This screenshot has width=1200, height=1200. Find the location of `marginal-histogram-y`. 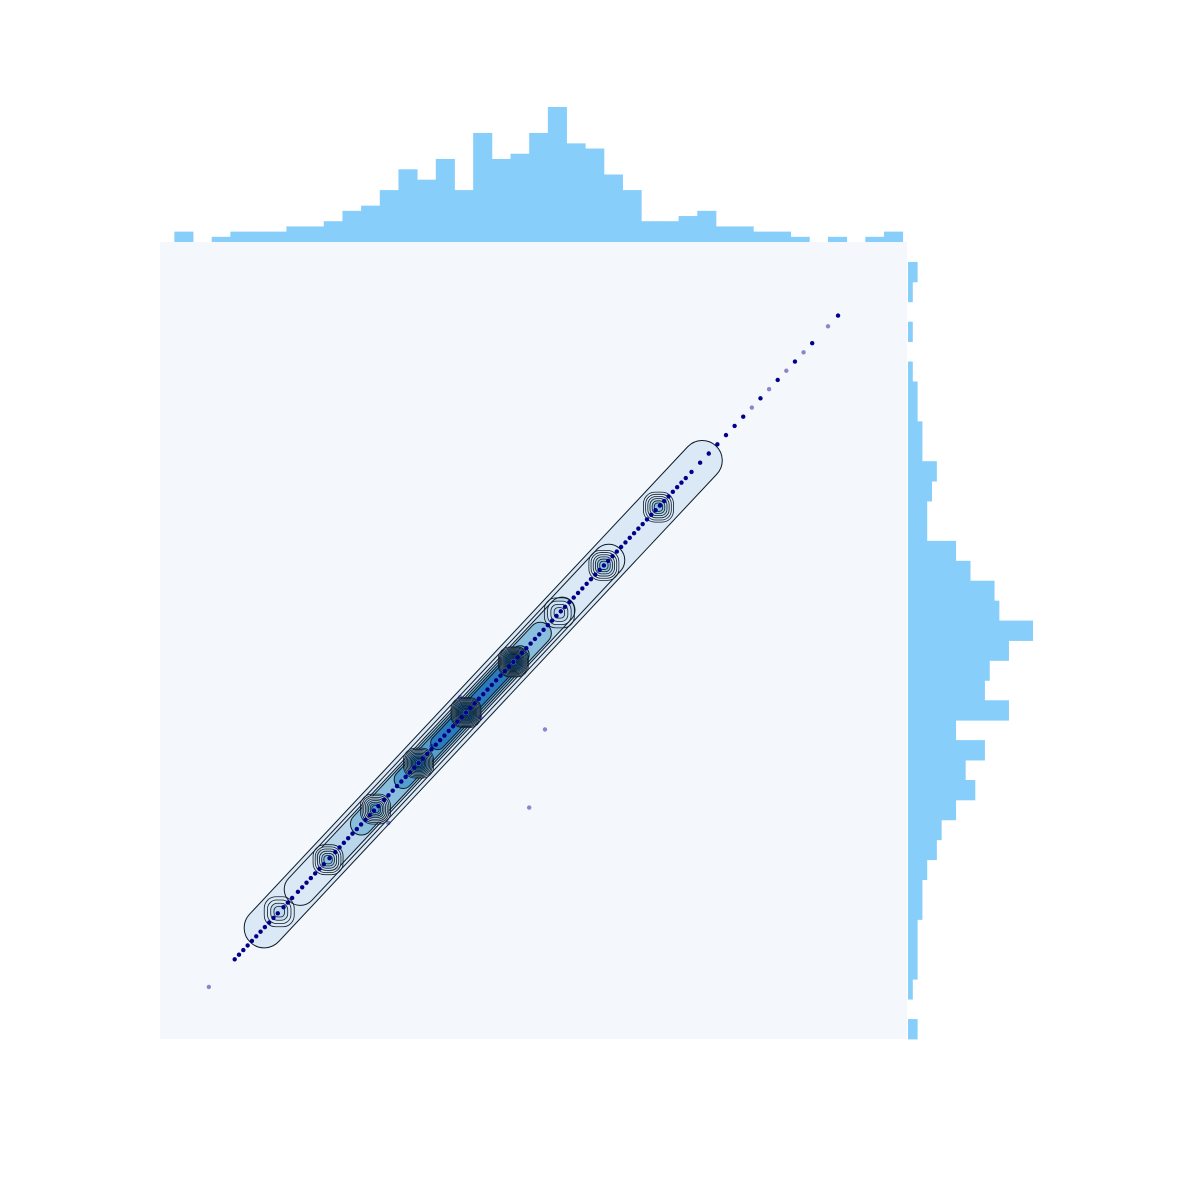

marginal-histogram-y is located at coordinates (970, 650).